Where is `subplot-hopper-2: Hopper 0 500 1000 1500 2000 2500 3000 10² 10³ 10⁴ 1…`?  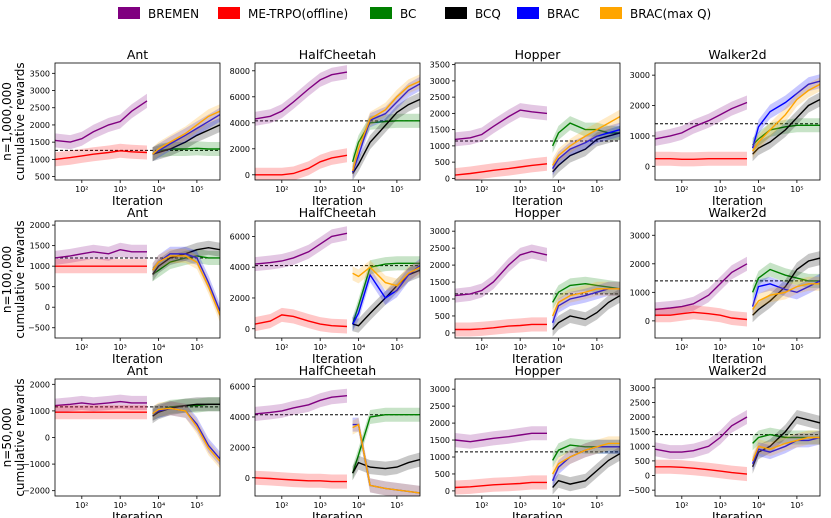
subplot-hopper-2: Hopper 0 500 1000 1500 2000 2500 3000 10² 10³ 10⁴ 1… is located at coordinates (525, 440).